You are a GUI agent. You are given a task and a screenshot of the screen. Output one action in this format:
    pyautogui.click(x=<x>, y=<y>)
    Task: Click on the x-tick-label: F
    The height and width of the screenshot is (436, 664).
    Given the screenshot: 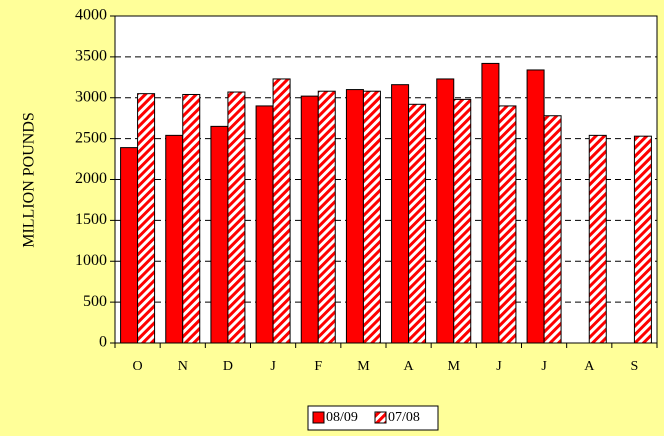 What is the action you would take?
    pyautogui.click(x=318, y=366)
    